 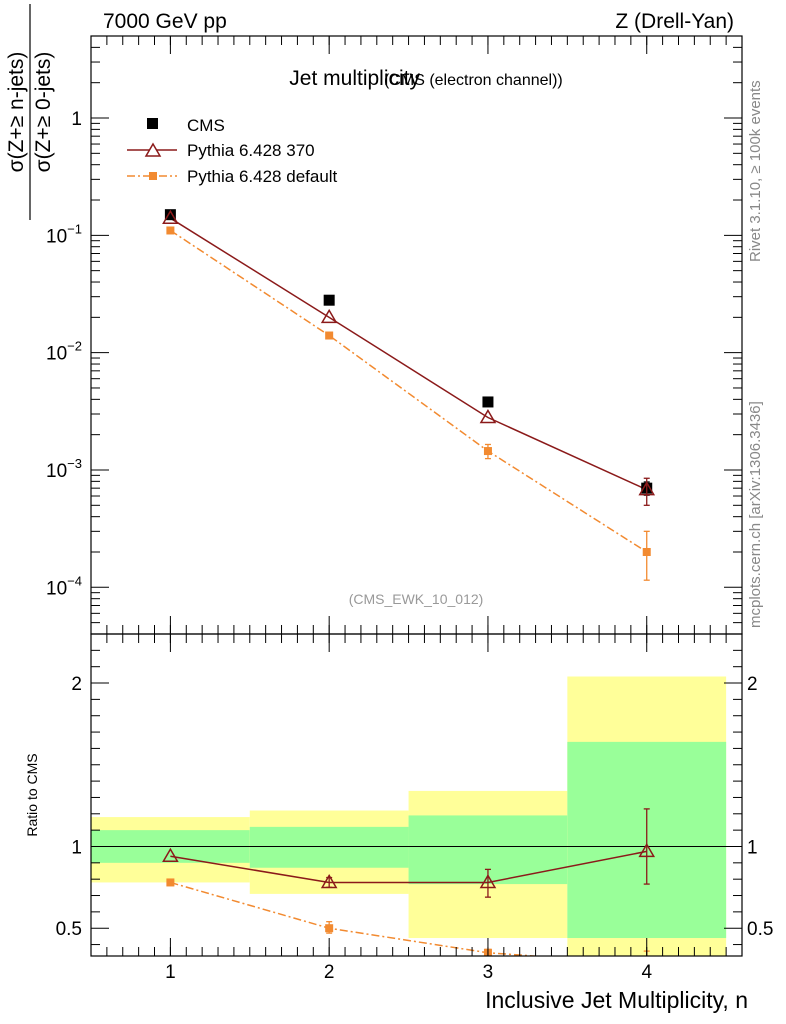 I want to click on header-process: Z (Drell-Yan), so click(x=674, y=21).